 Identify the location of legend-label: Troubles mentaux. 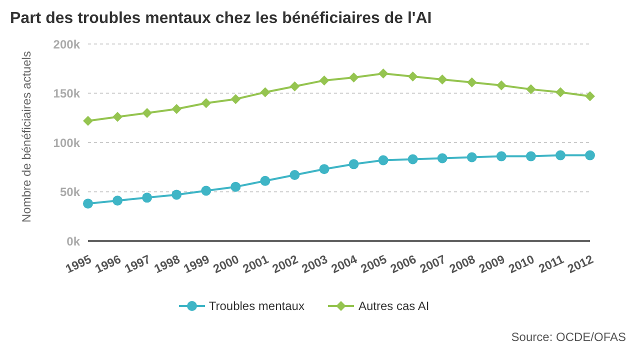
(256, 306).